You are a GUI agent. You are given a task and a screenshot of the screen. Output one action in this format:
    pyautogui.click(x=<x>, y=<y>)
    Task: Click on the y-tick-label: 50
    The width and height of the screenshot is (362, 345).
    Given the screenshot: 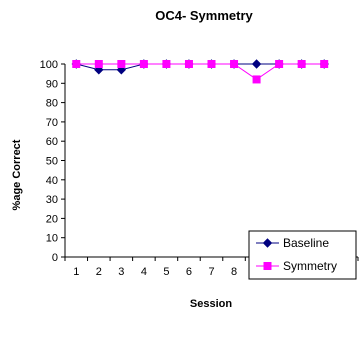 What is the action you would take?
    pyautogui.click(x=52, y=162)
    